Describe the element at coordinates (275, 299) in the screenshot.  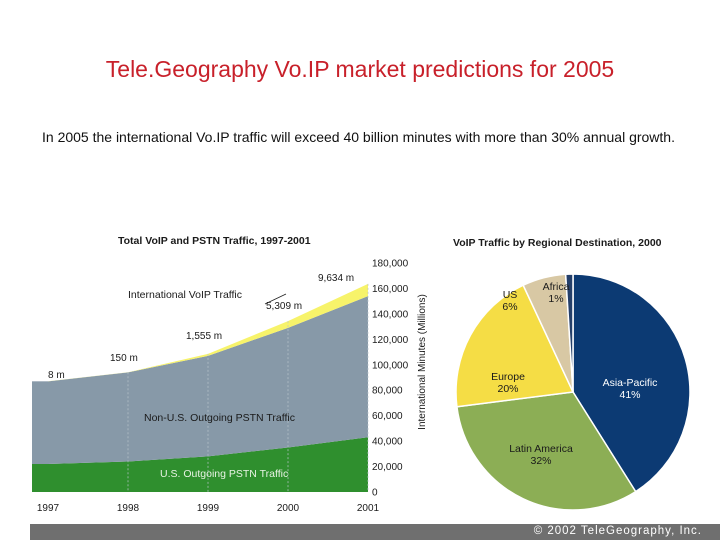
I see `voip-annotation-pointer` at that location.